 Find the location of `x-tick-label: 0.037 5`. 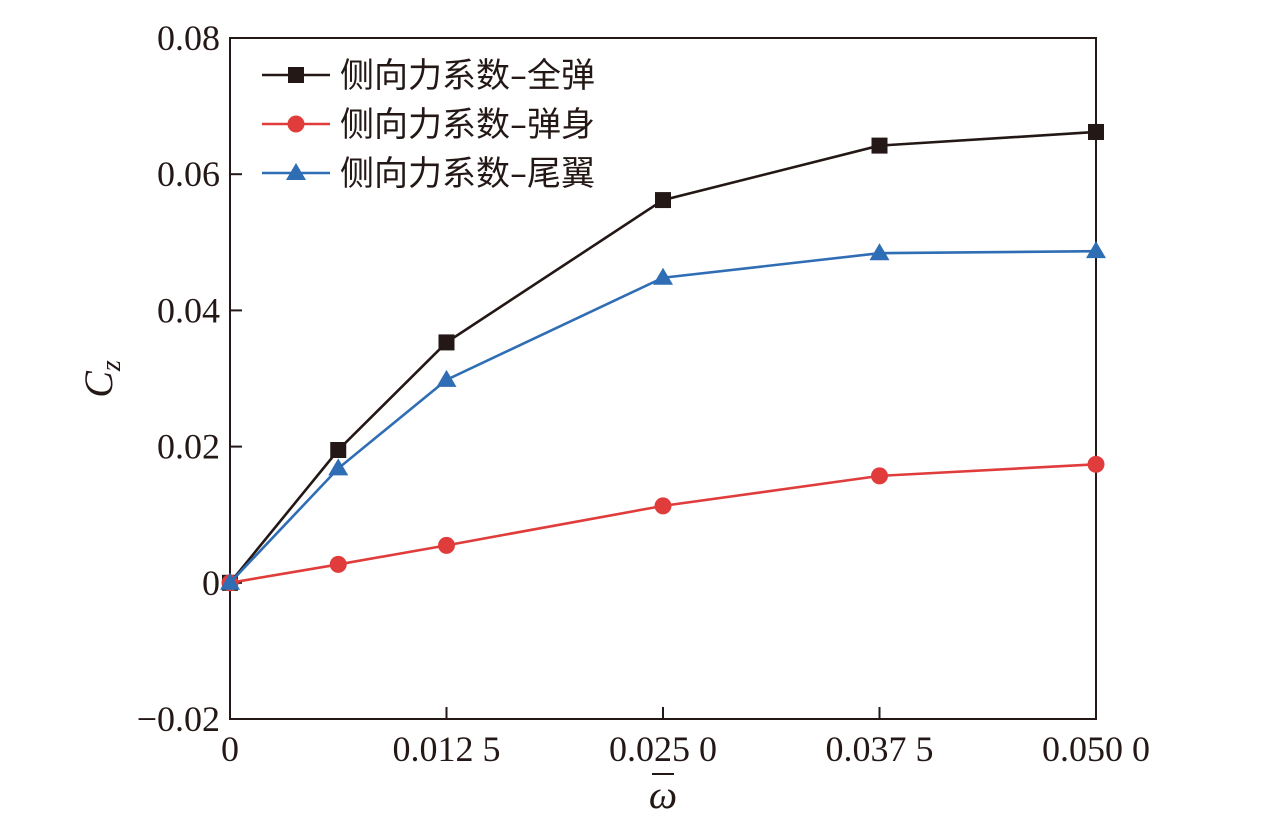

x-tick-label: 0.037 5 is located at coordinates (880, 749).